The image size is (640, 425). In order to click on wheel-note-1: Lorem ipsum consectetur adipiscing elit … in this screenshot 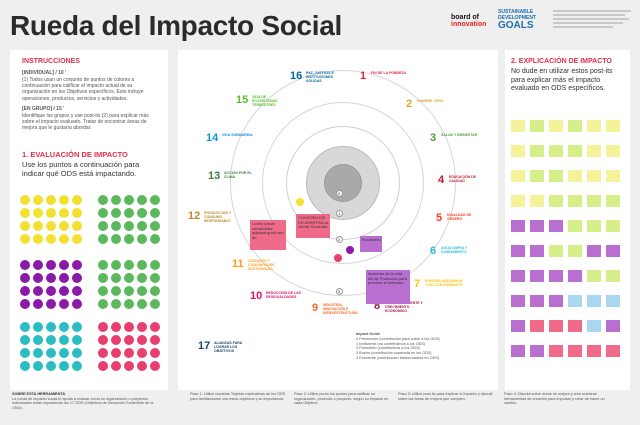, I will do `click(268, 235)`.